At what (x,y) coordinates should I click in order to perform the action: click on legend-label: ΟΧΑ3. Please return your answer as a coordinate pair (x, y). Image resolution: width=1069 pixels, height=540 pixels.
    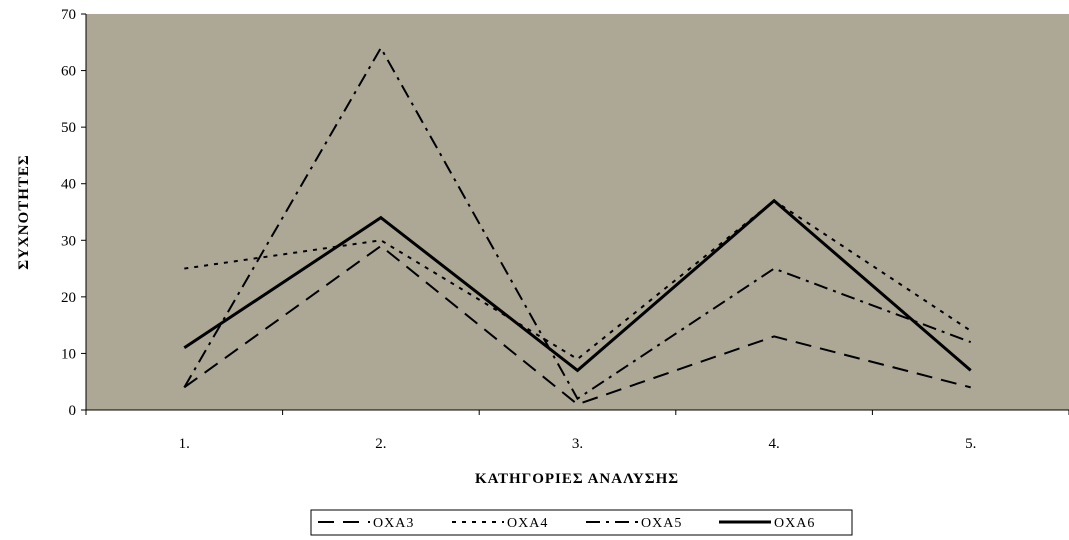
    Looking at the image, I should click on (393, 523).